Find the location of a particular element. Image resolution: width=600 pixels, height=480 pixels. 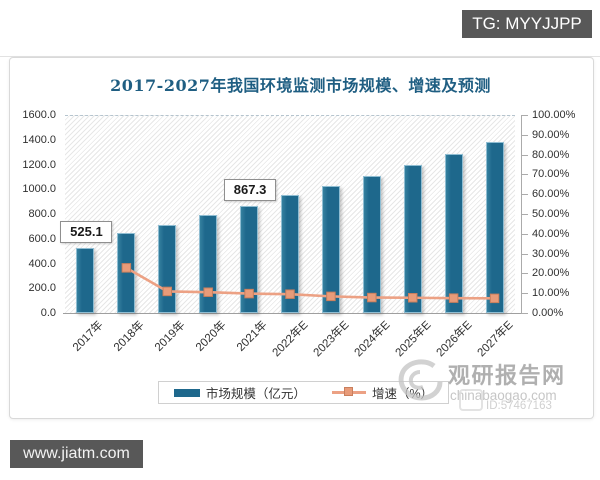

bar-2027年E is located at coordinates (494, 227).